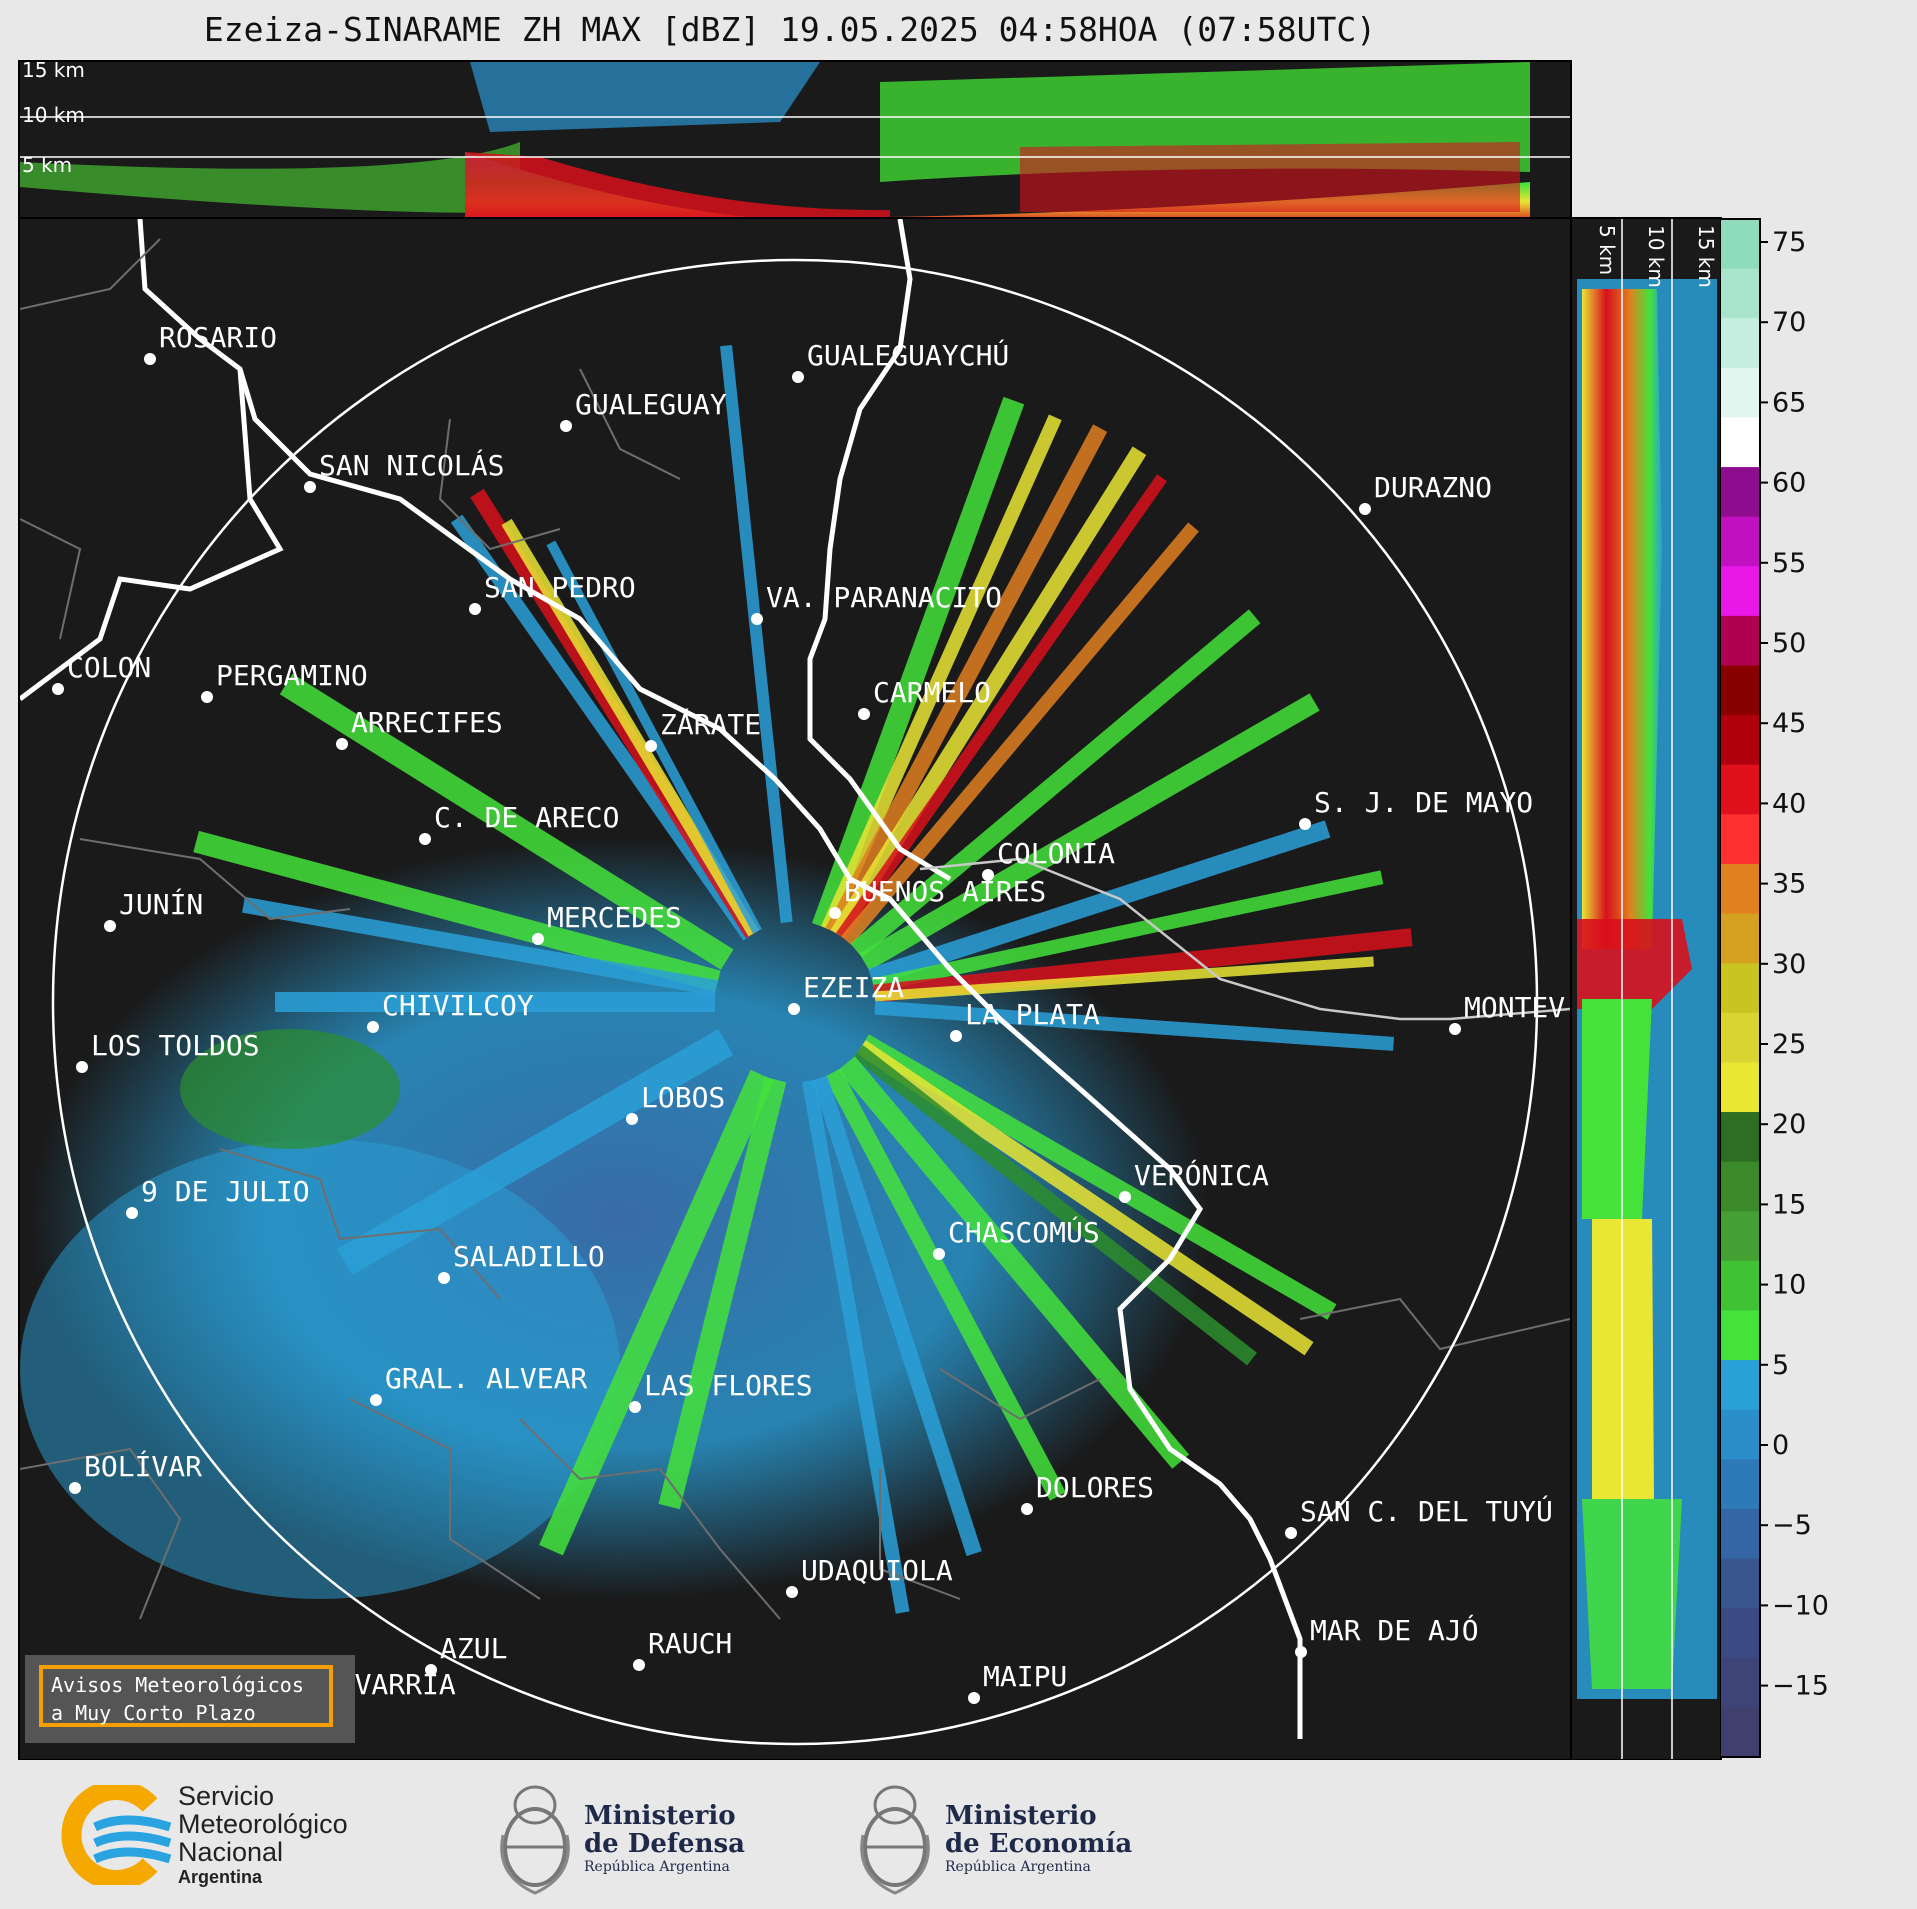 The width and height of the screenshot is (1917, 1909). What do you see at coordinates (1425, 493) in the screenshot?
I see `city-marker: DURAZNO` at bounding box center [1425, 493].